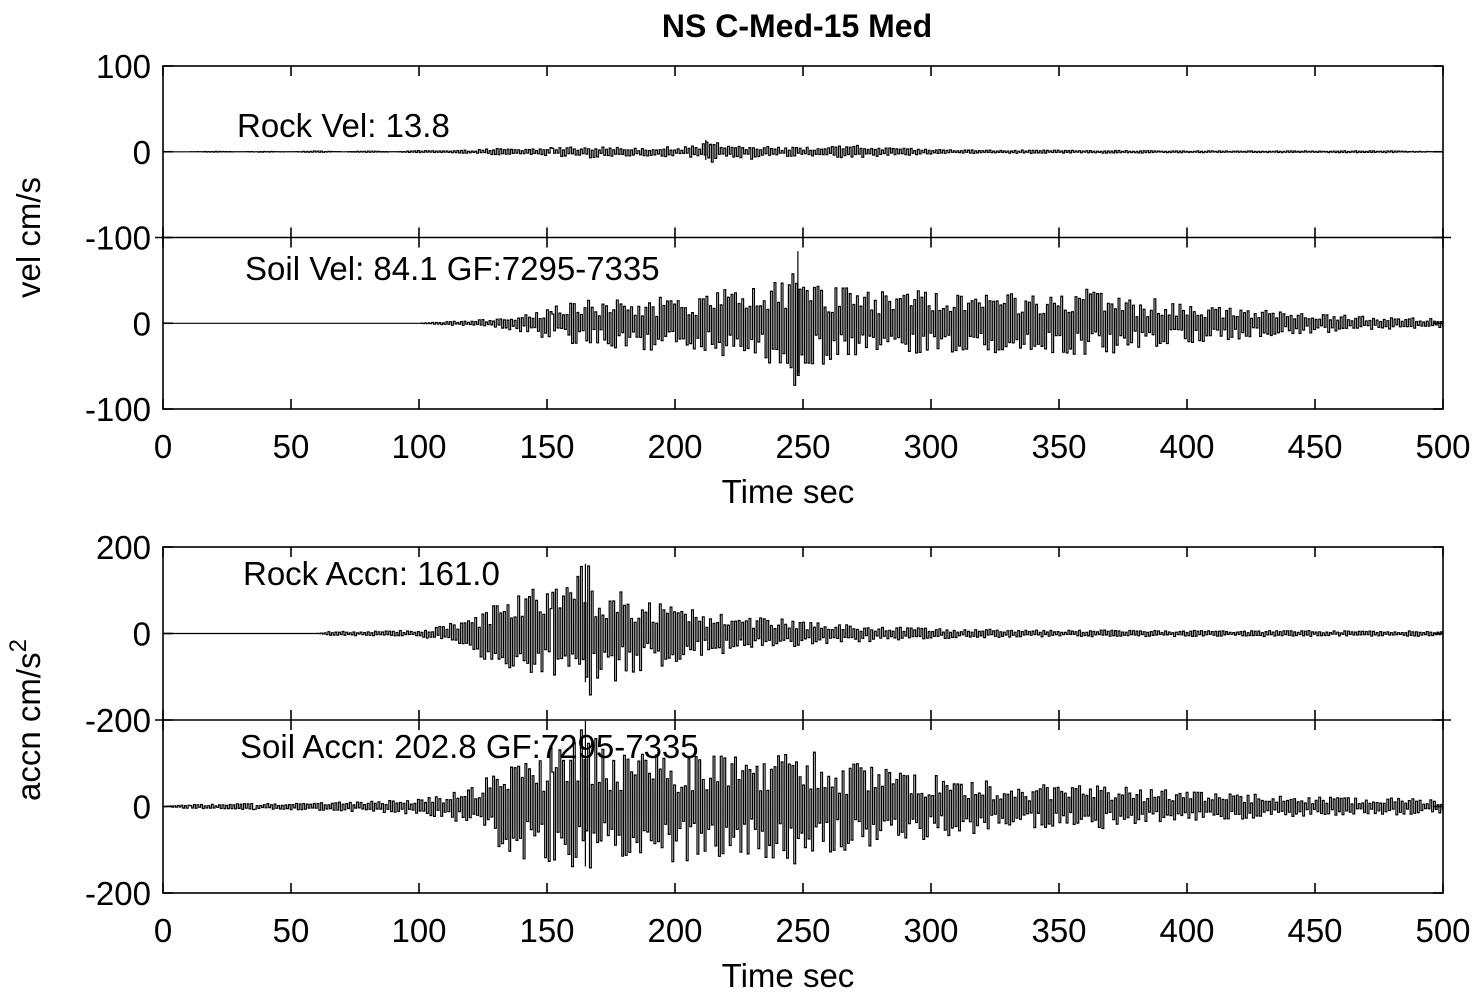  I want to click on series-annotation-0-1: Soil Vel: 84.1 GF:7295-7335, so click(452, 268).